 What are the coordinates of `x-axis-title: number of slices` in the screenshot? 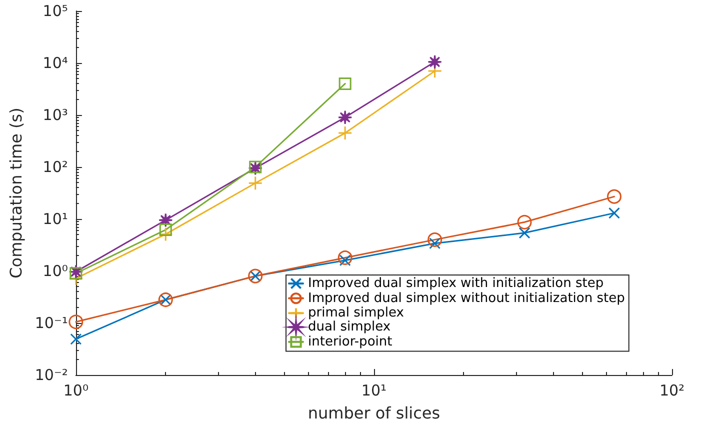 It's located at (374, 413).